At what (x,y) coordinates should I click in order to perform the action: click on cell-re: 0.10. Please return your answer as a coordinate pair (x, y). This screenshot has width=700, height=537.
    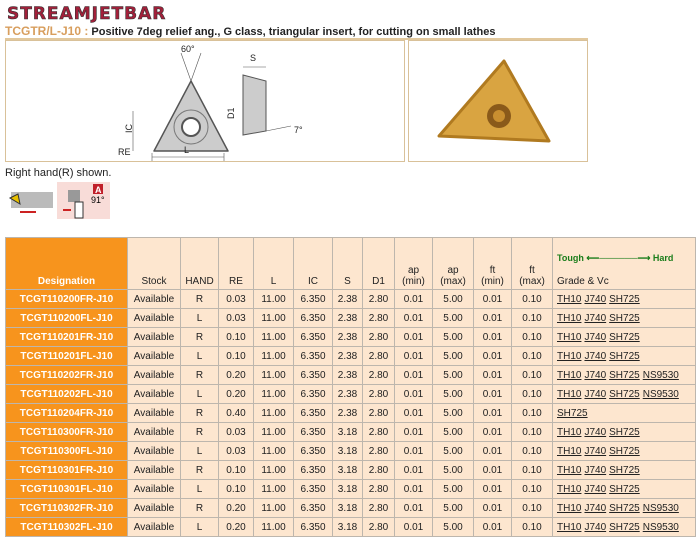
    Looking at the image, I should click on (236, 356).